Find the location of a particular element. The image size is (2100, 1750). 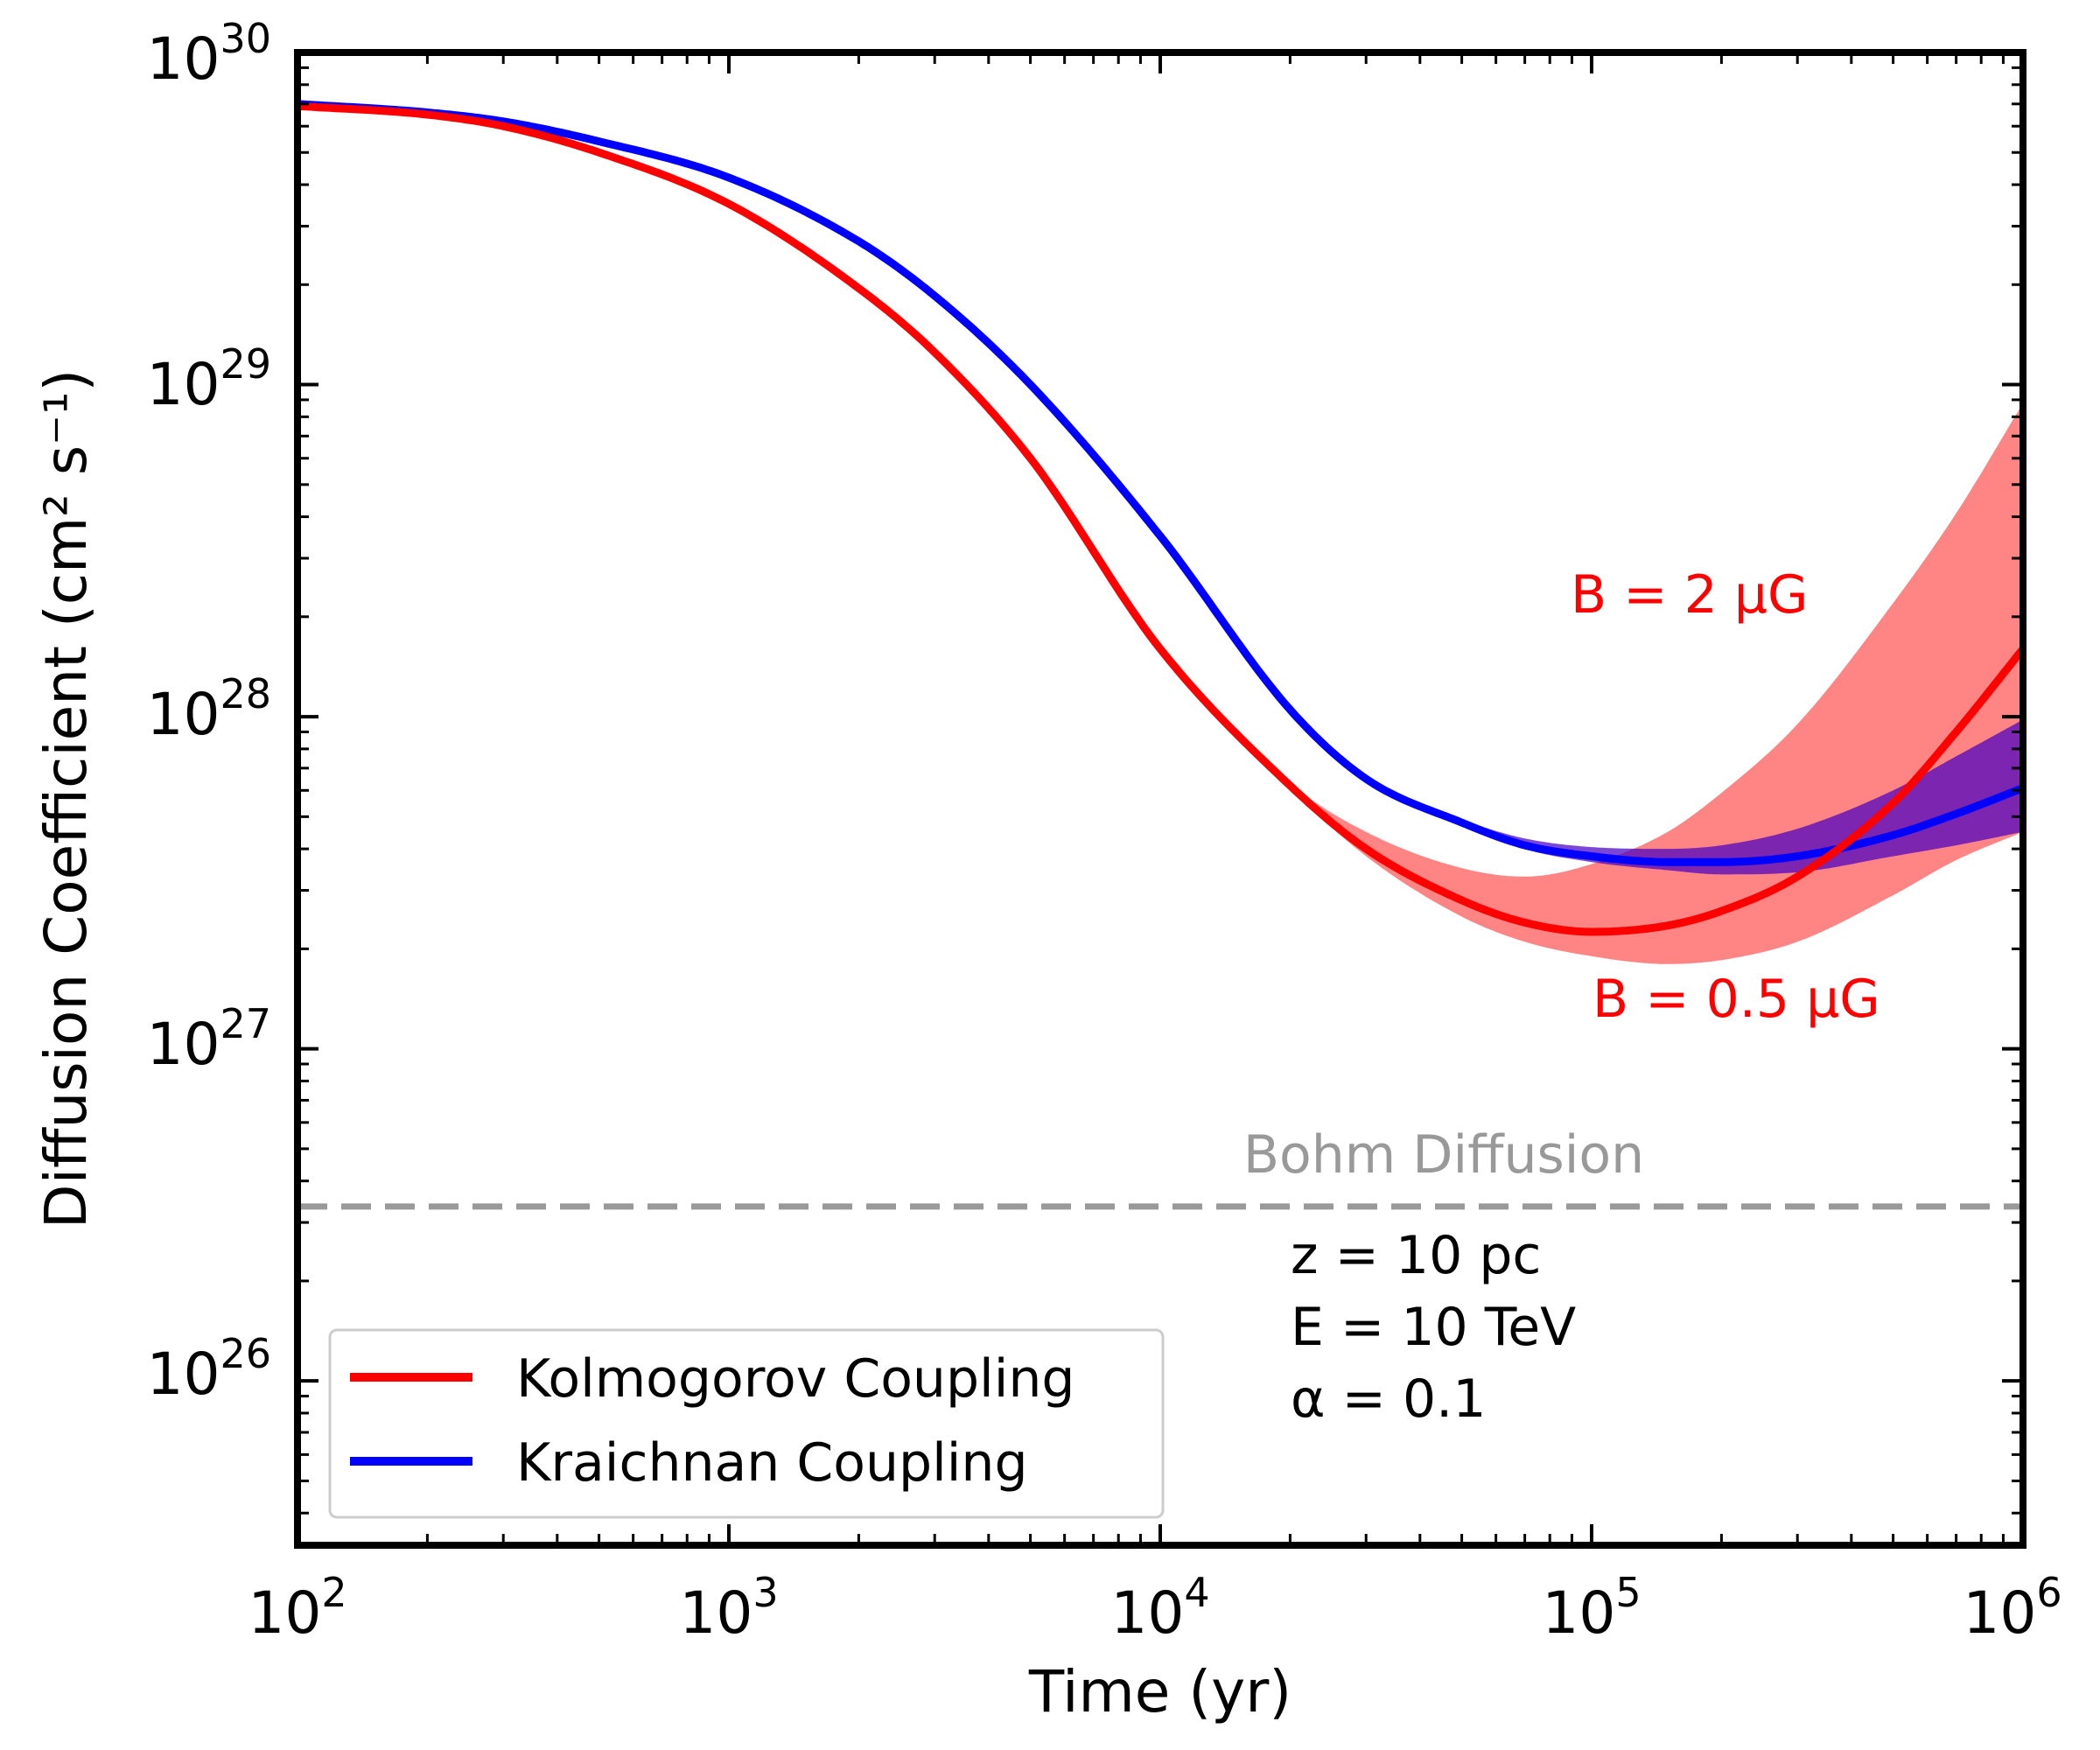

legend-label-kolmogorov: Kolmogorov Coupling is located at coordinates (795, 1379).